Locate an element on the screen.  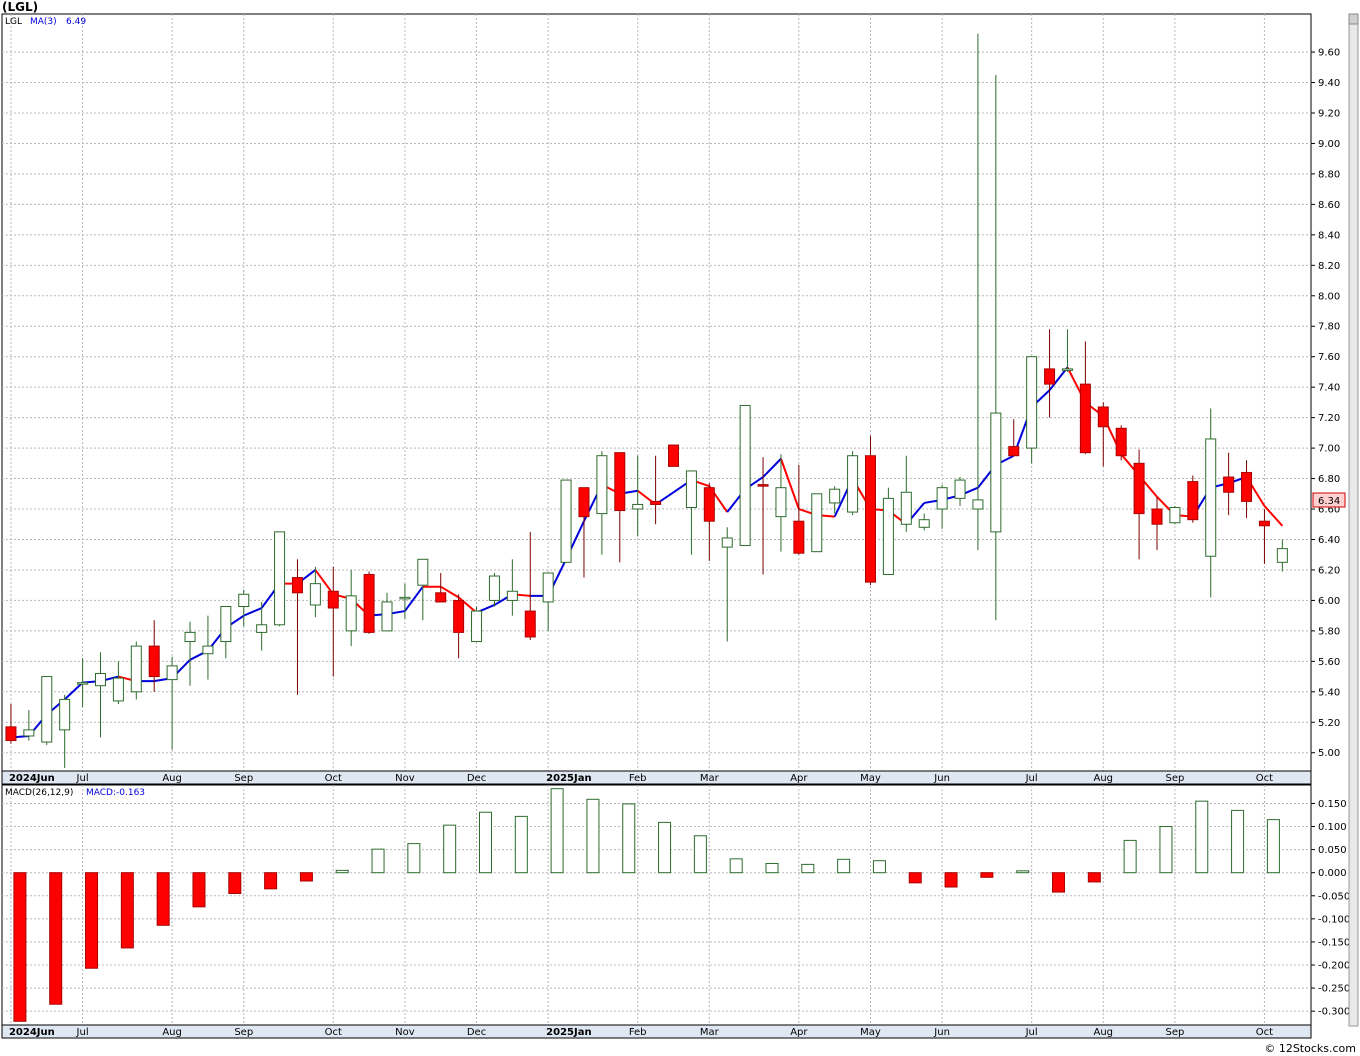
macd-legend-value: MACD:-0.163 is located at coordinates (115, 793).